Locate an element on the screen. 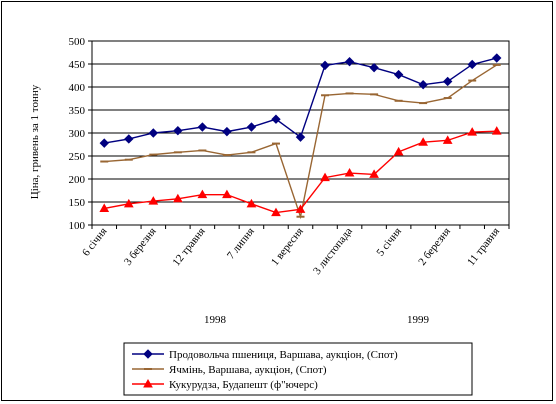  x-tick-label: 11 травня is located at coordinates (483, 246).